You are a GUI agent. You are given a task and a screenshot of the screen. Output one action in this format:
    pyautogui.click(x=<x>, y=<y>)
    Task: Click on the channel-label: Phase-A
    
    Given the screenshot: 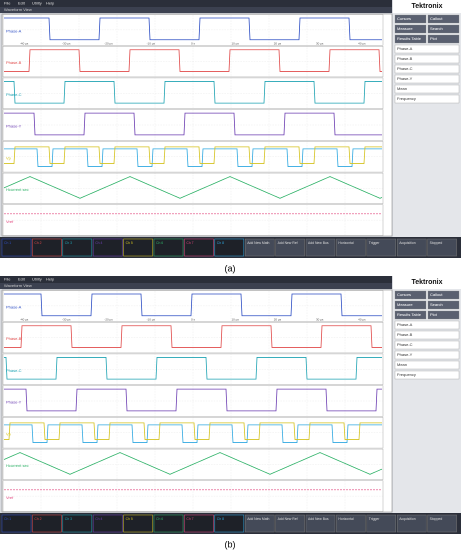 What is the action you would take?
    pyautogui.click(x=14, y=31)
    